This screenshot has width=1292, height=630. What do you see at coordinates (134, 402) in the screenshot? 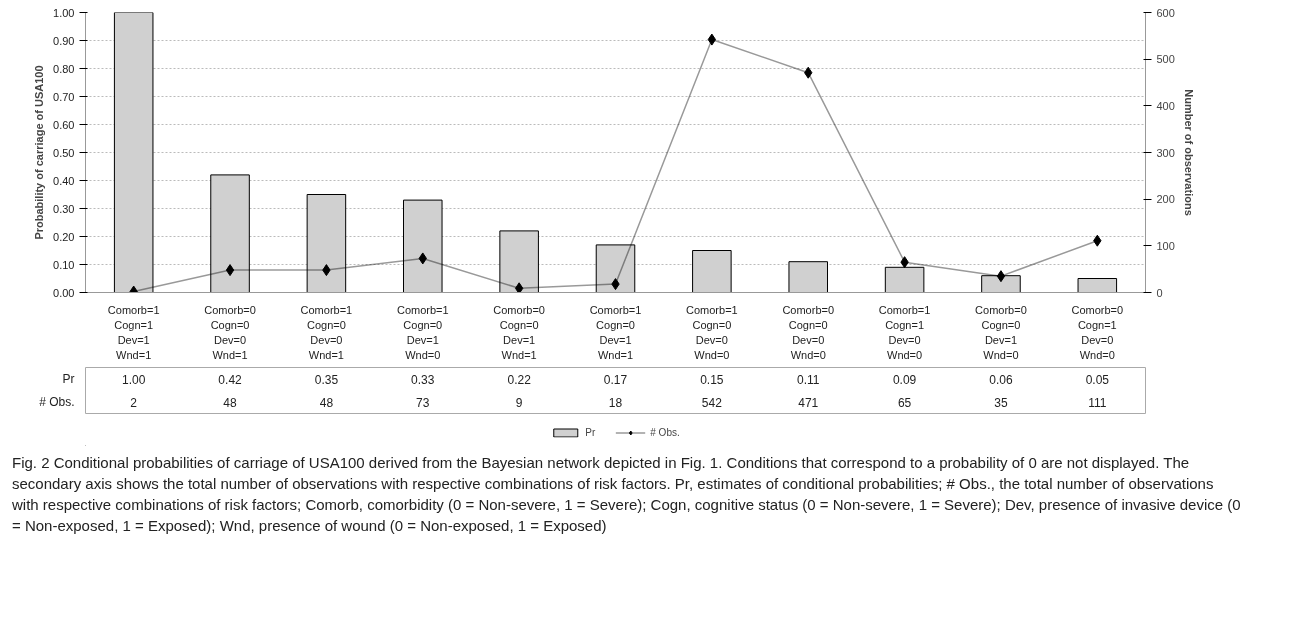
I see `data-label: 2` at bounding box center [134, 402].